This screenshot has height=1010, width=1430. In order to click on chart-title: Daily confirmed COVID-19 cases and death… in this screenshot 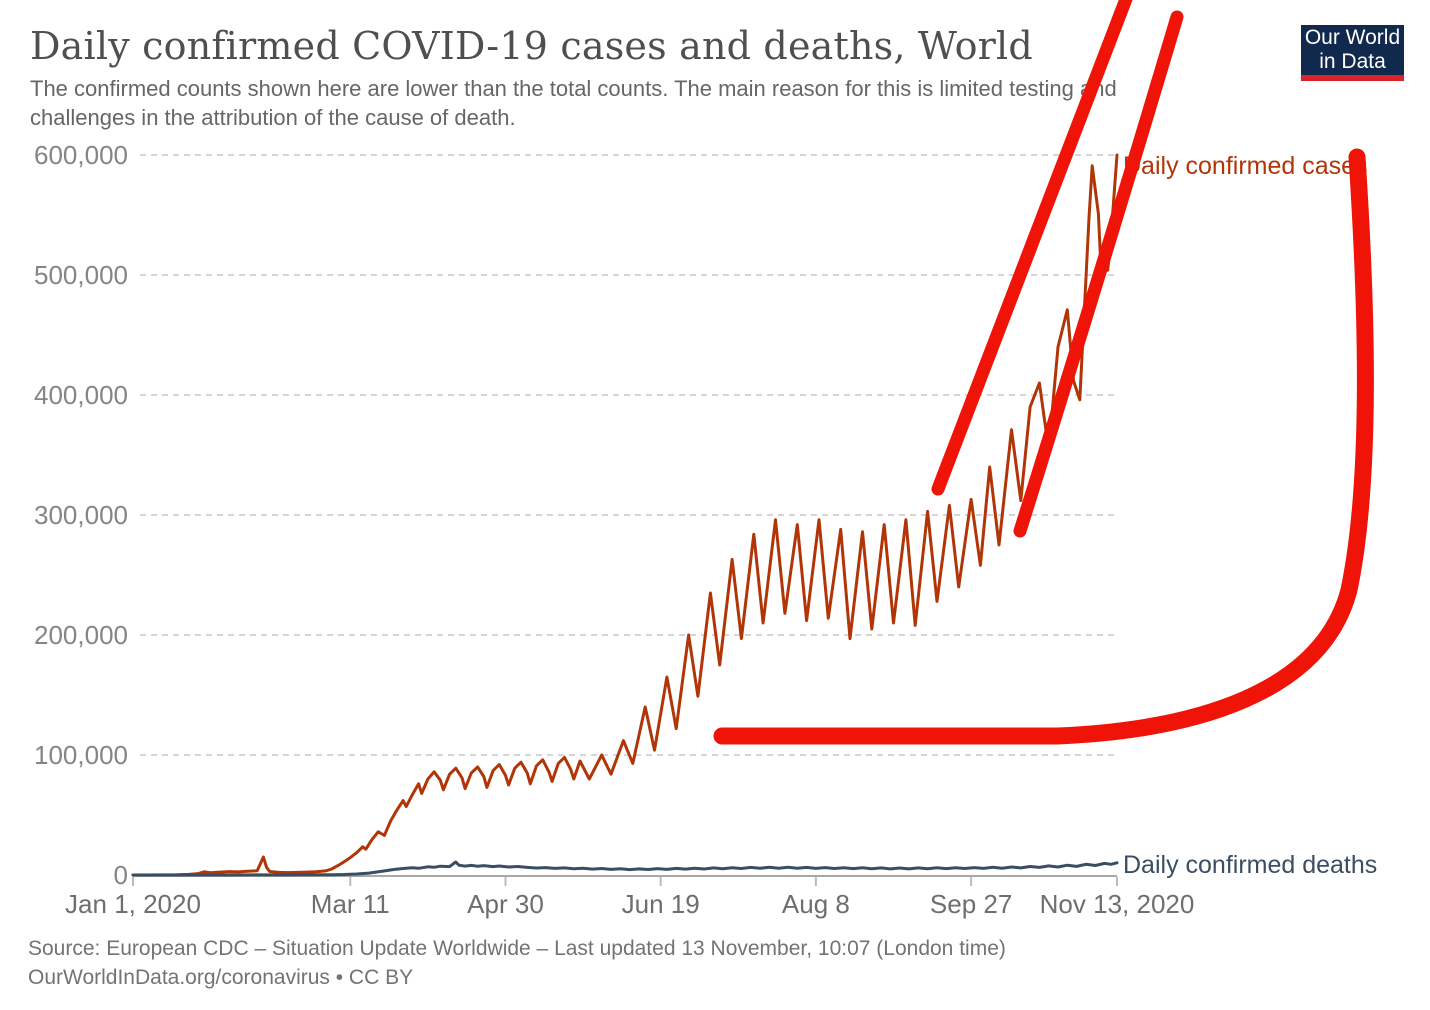, I will do `click(531, 46)`.